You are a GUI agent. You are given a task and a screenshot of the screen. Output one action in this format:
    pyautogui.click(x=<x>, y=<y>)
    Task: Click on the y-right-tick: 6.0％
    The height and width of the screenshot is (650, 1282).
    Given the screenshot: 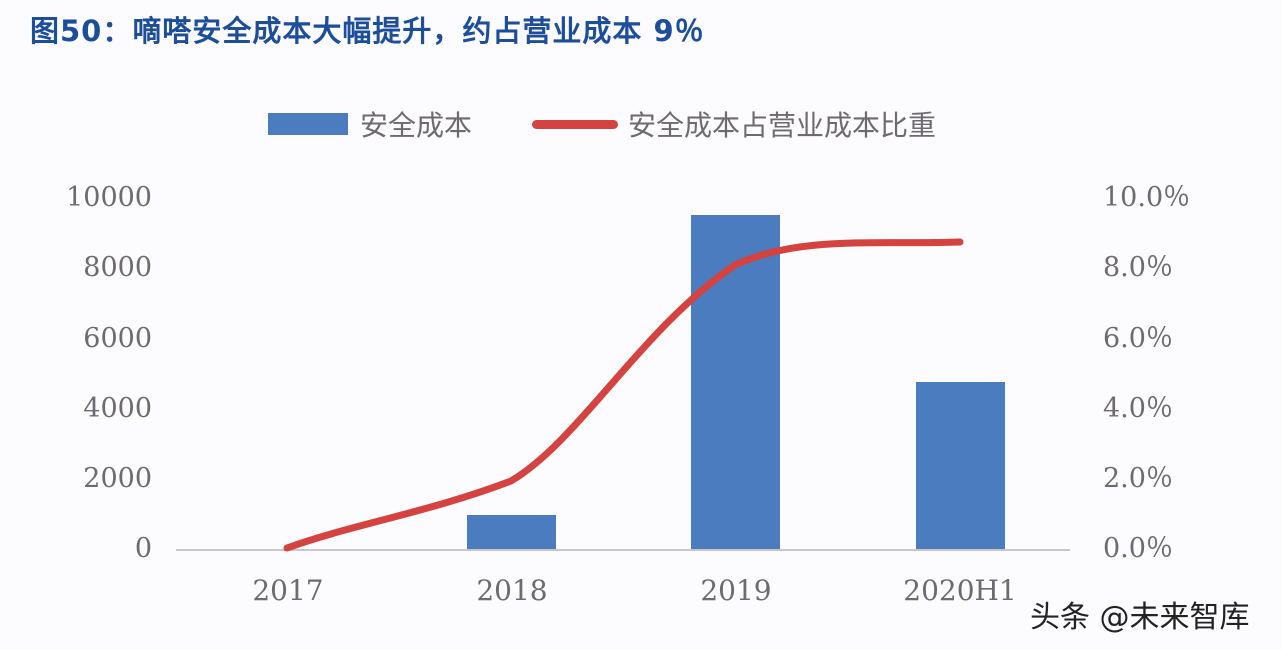 What is the action you would take?
    pyautogui.click(x=1138, y=338)
    